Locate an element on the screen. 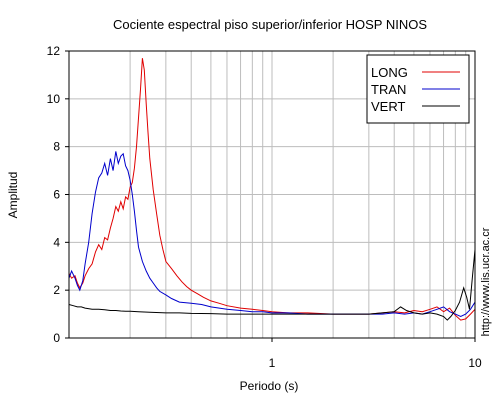  y-tick-label: 10 is located at coordinates (54, 99).